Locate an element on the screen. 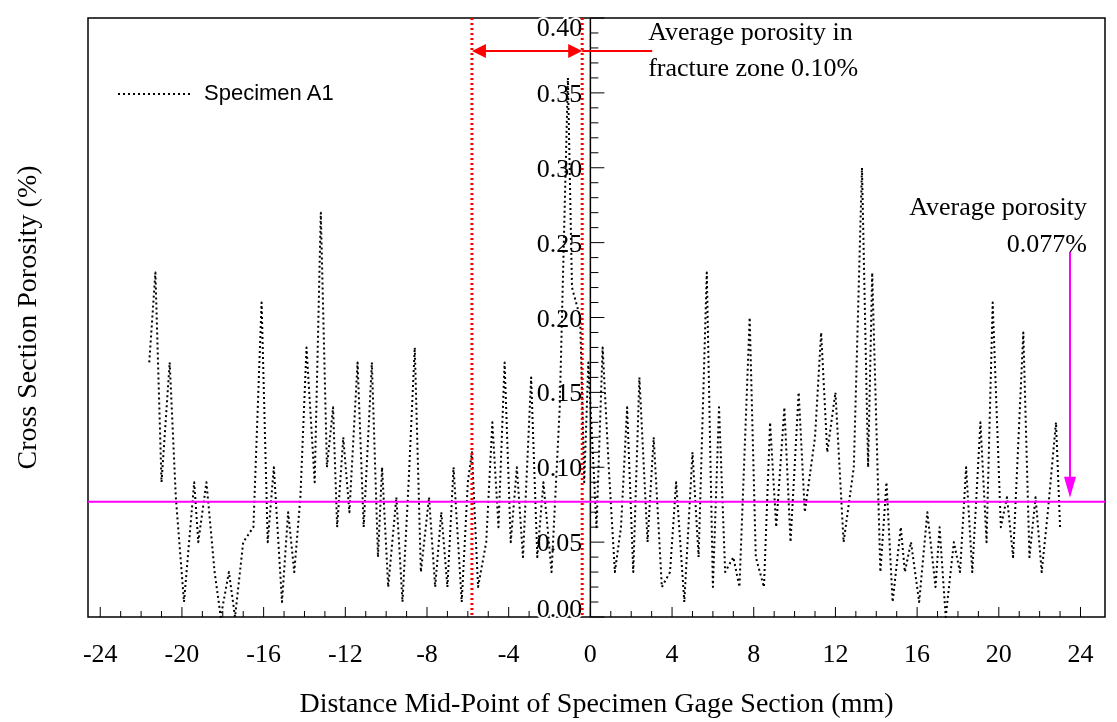  y-tick-label: 0.30 is located at coordinates (559, 168).